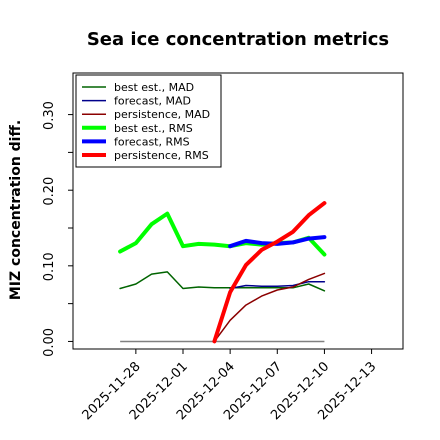 The width and height of the screenshot is (440, 440). Describe the element at coordinates (162, 114) in the screenshot. I see `legend-label: persistence, MAD` at that location.